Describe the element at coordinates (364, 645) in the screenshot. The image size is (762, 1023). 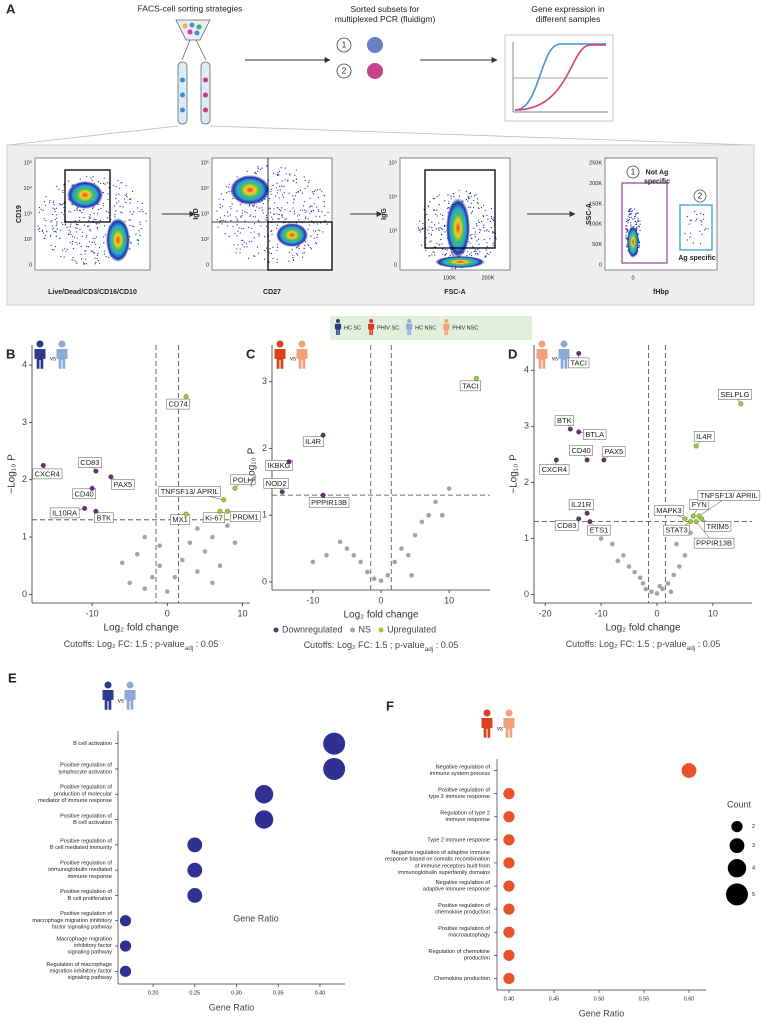
I see `cutoff-text: Cutoffs: Log₂ FC: 1.5 ; p-value` at that location.